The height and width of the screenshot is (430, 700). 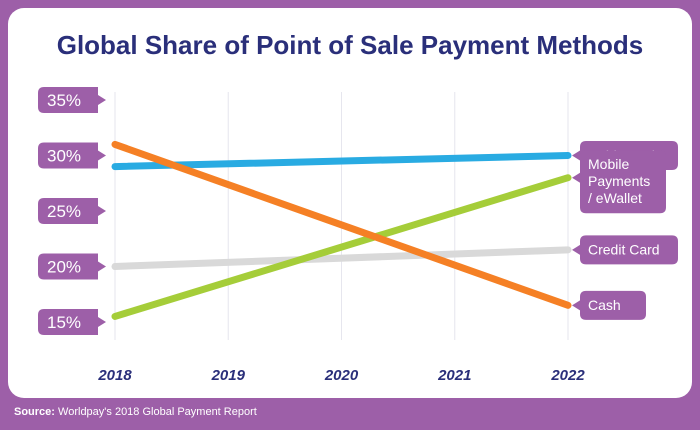 What do you see at coordinates (64, 100) in the screenshot?
I see `y-tick-label: 35%` at bounding box center [64, 100].